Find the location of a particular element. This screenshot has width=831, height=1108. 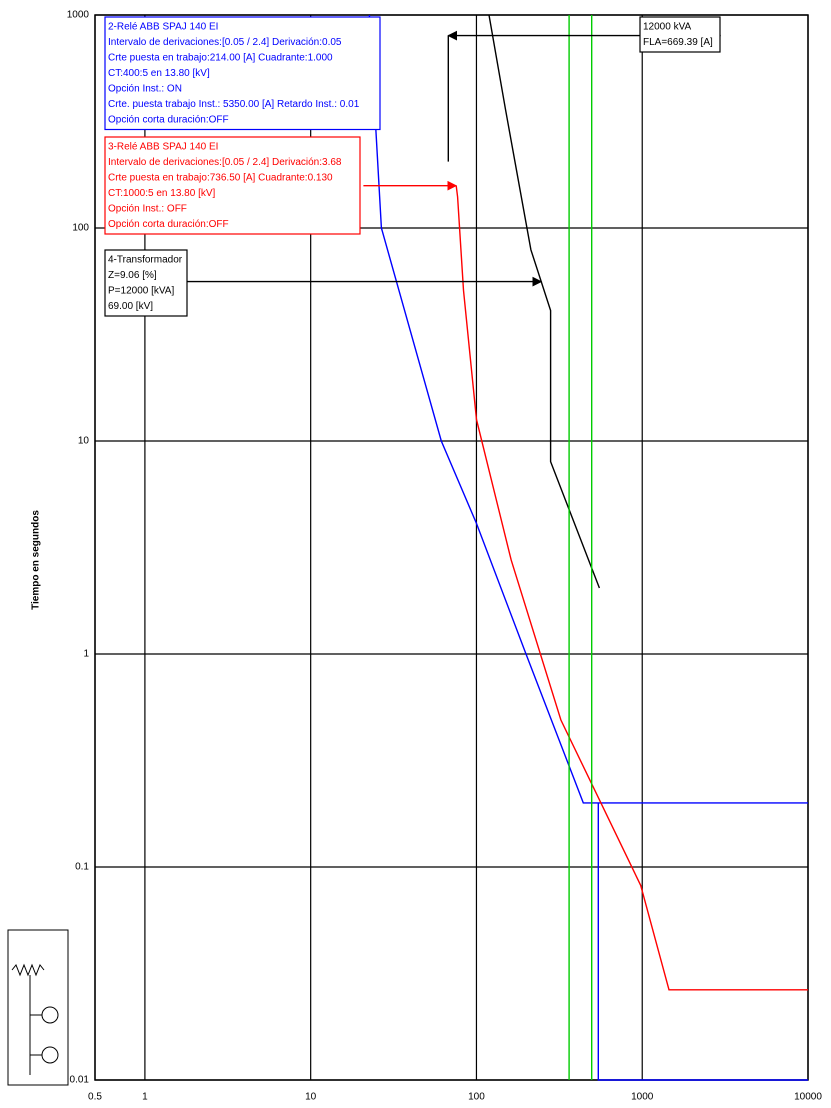

annotation-box: 12000 kVA FLA=669.39 [A] is located at coordinates (680, 34).